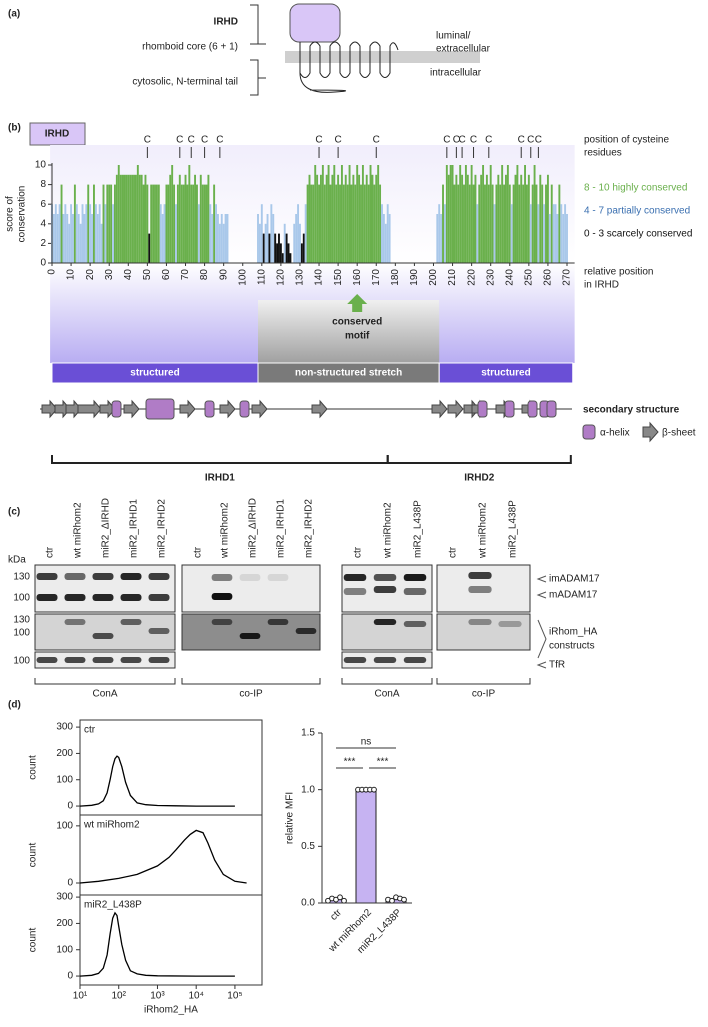 The width and height of the screenshot is (708, 1027). What do you see at coordinates (14, 128) in the screenshot?
I see `panel-label: (b)` at bounding box center [14, 128].